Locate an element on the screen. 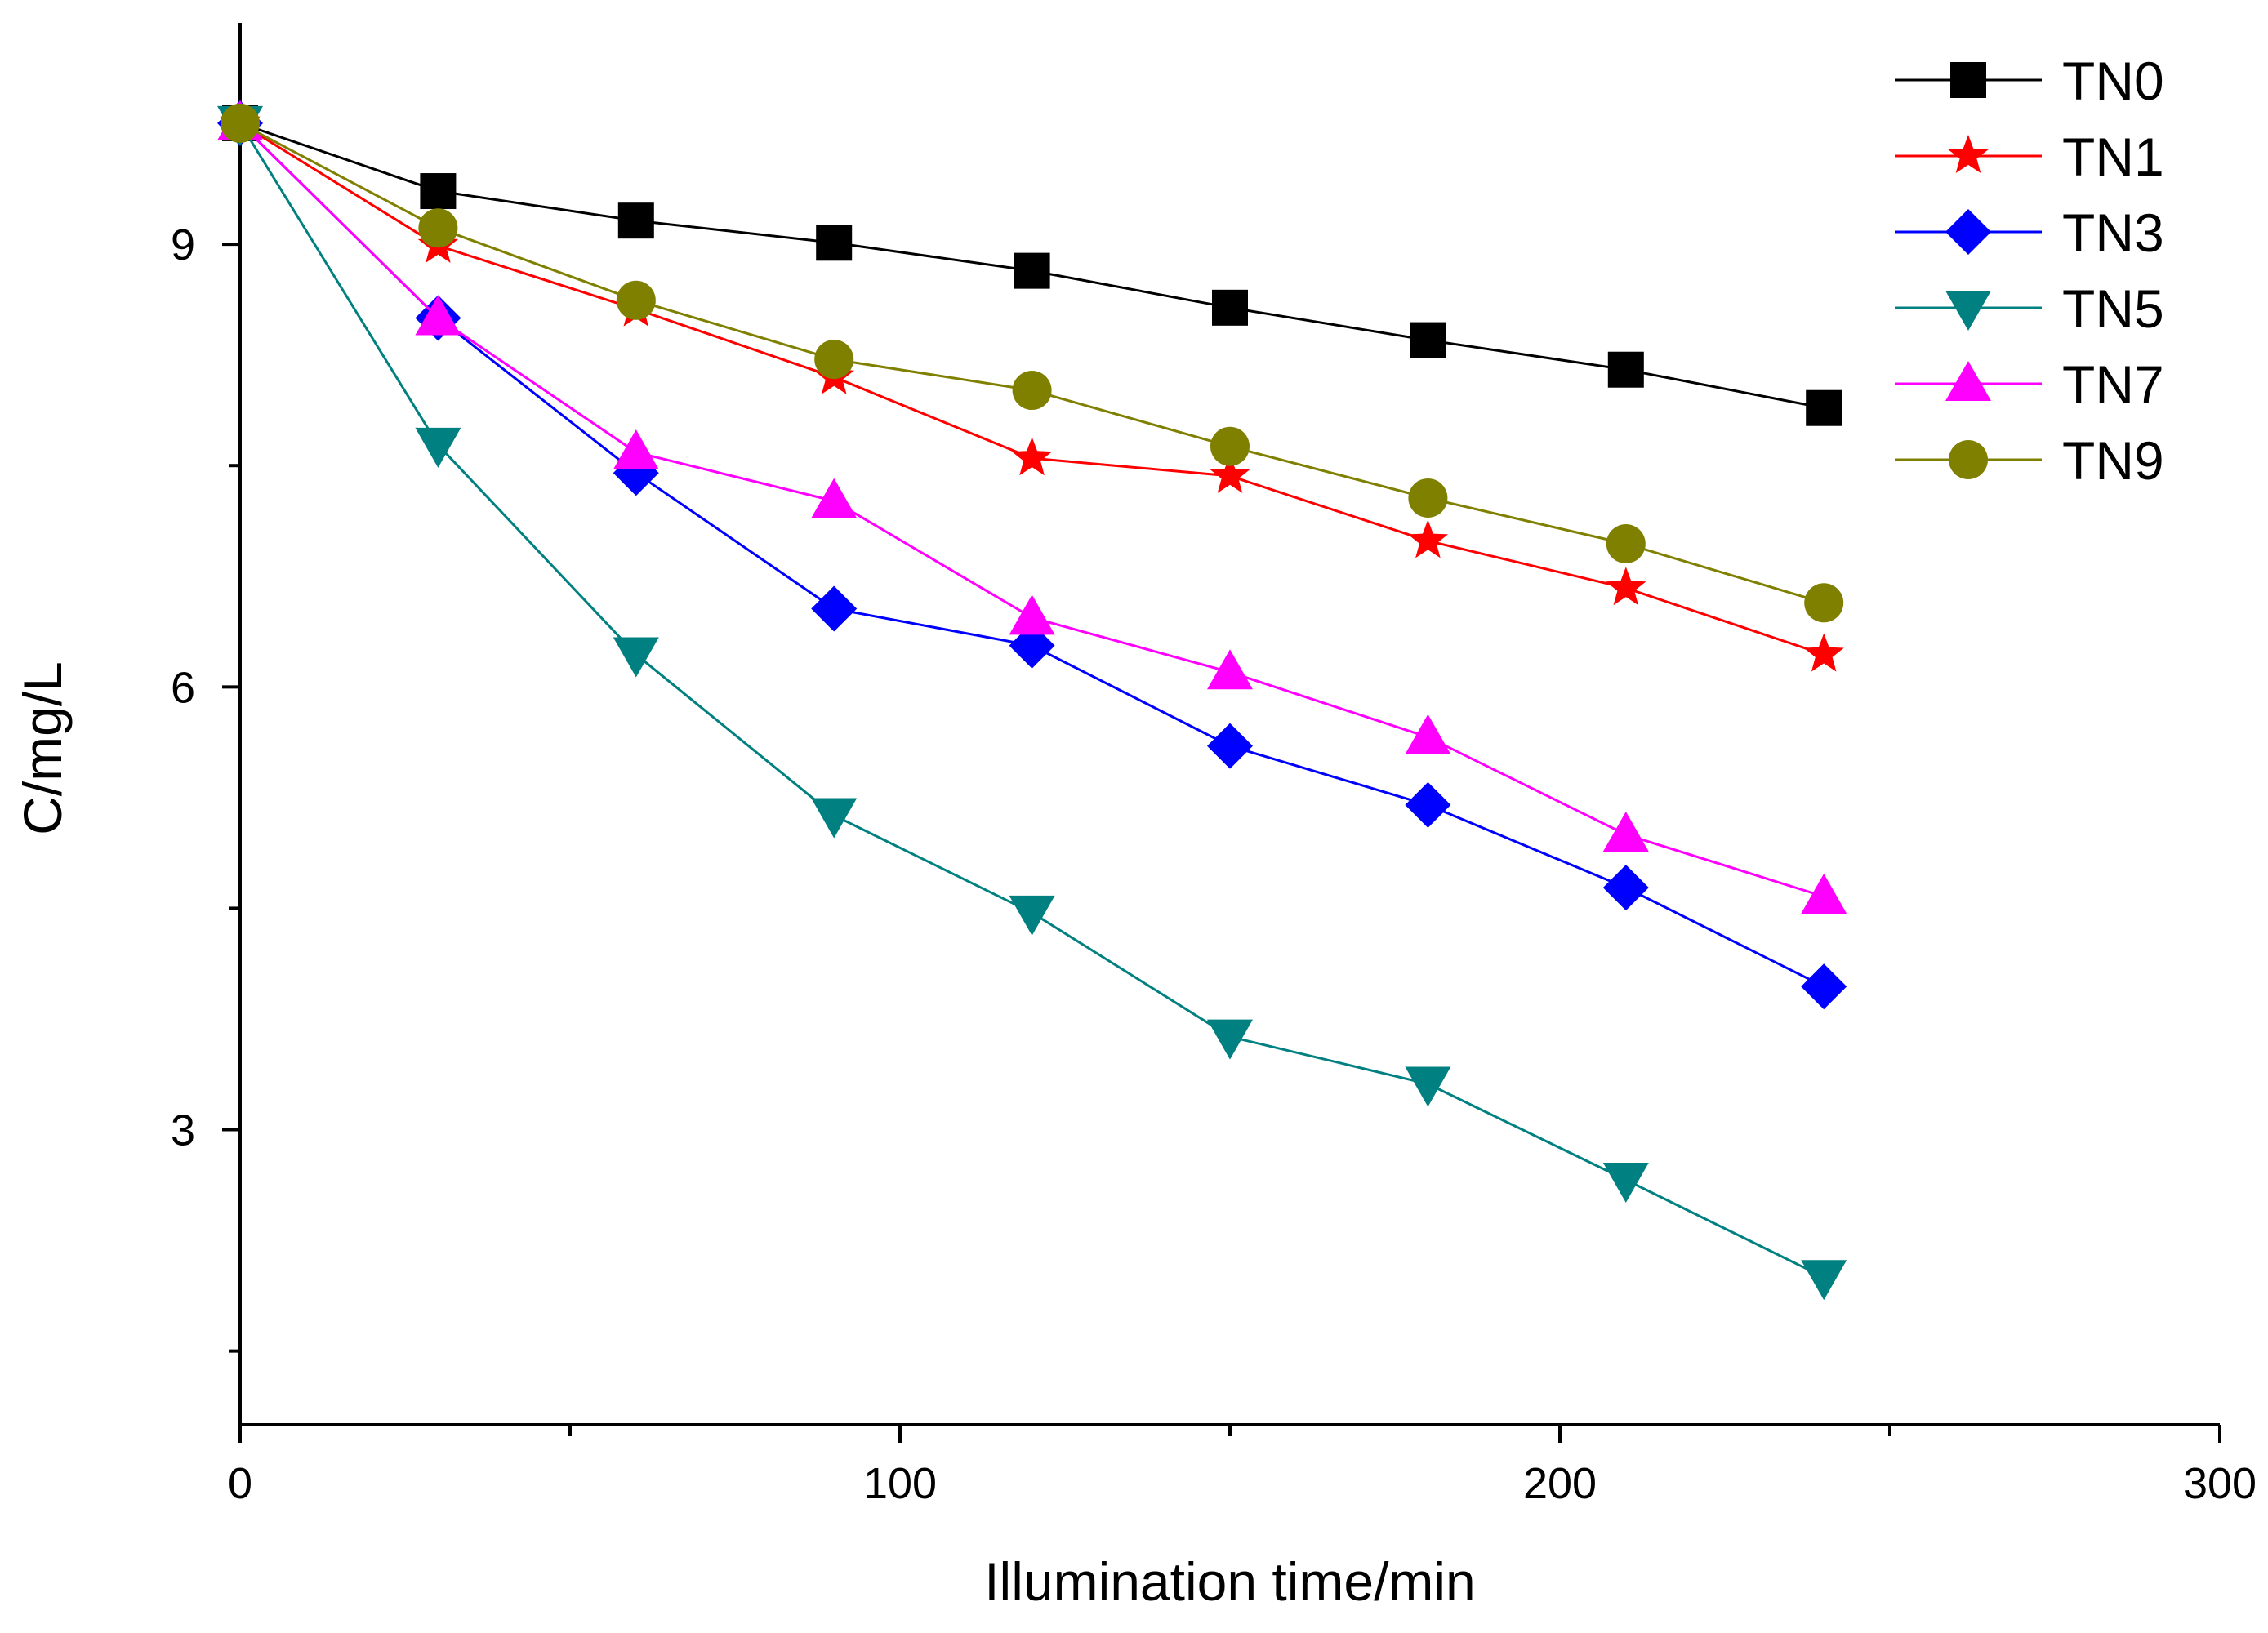 This screenshot has width=2268, height=1633. legend-item-tn3: TN3 is located at coordinates (2029, 233).